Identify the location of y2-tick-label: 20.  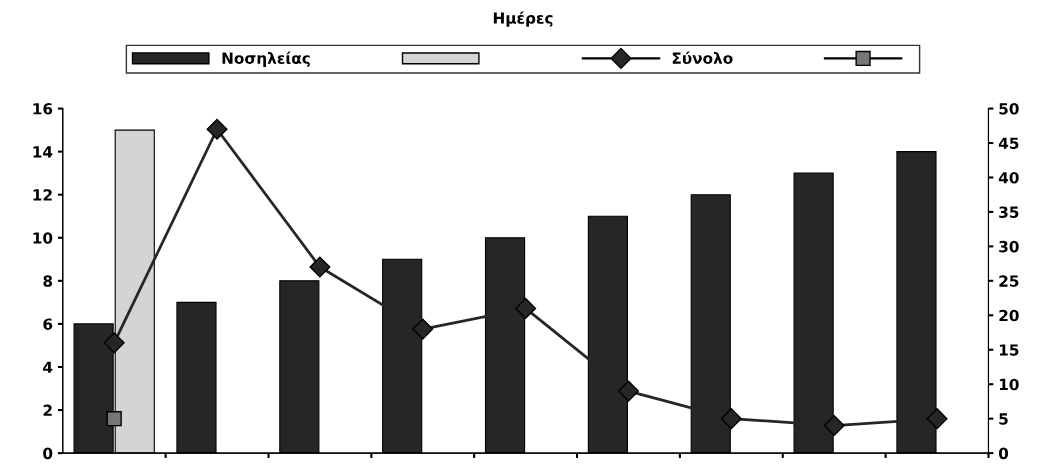
(1009, 315).